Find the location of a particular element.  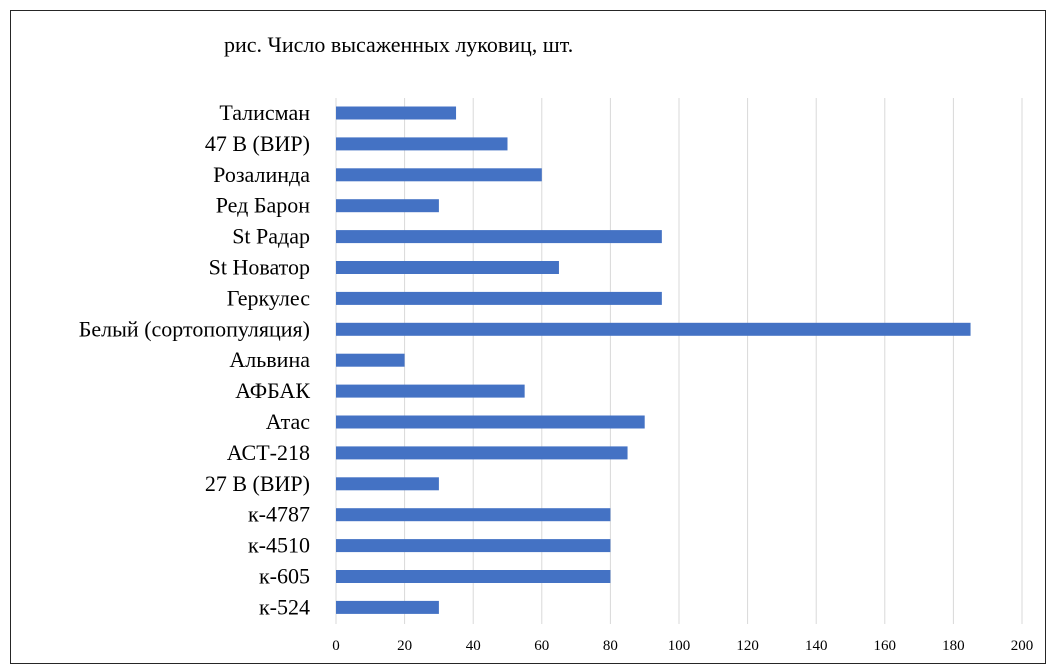

category-label: Атас is located at coordinates (288, 421).